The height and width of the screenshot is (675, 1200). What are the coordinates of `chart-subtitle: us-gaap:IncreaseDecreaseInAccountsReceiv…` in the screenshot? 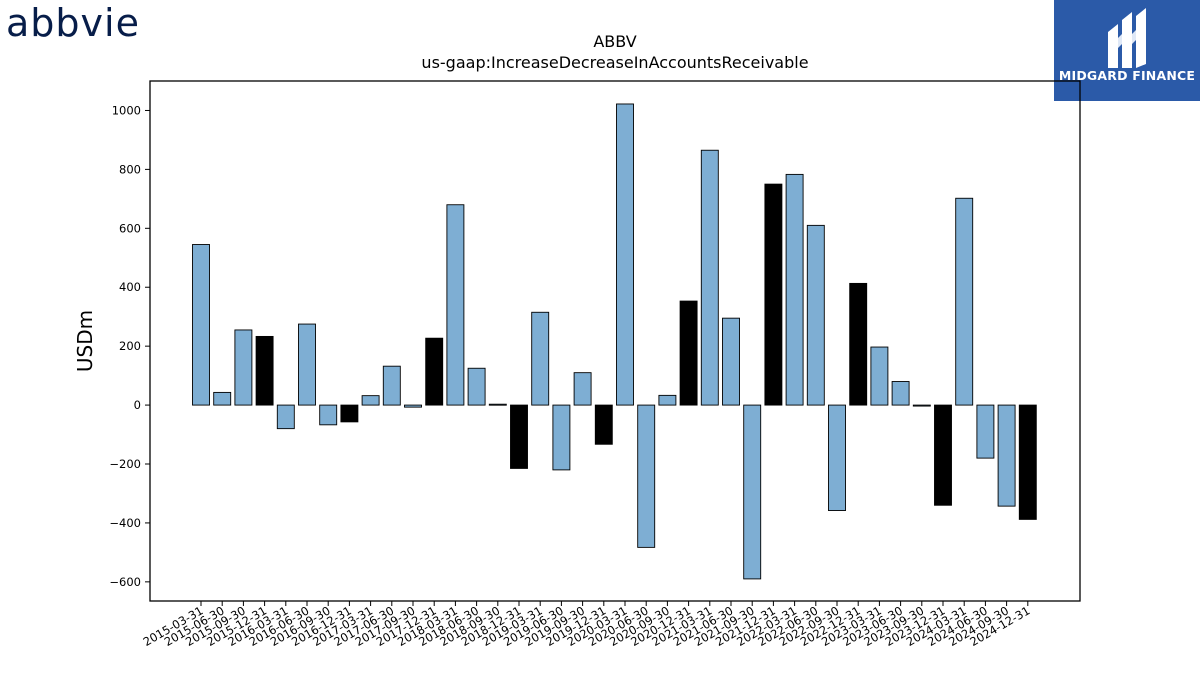 It's located at (615, 62).